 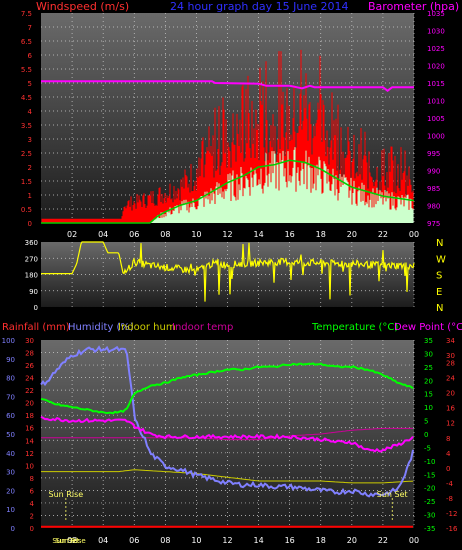 What do you see at coordinates (10, 510) in the screenshot?
I see `humidity-tick-label: 10` at bounding box center [10, 510].